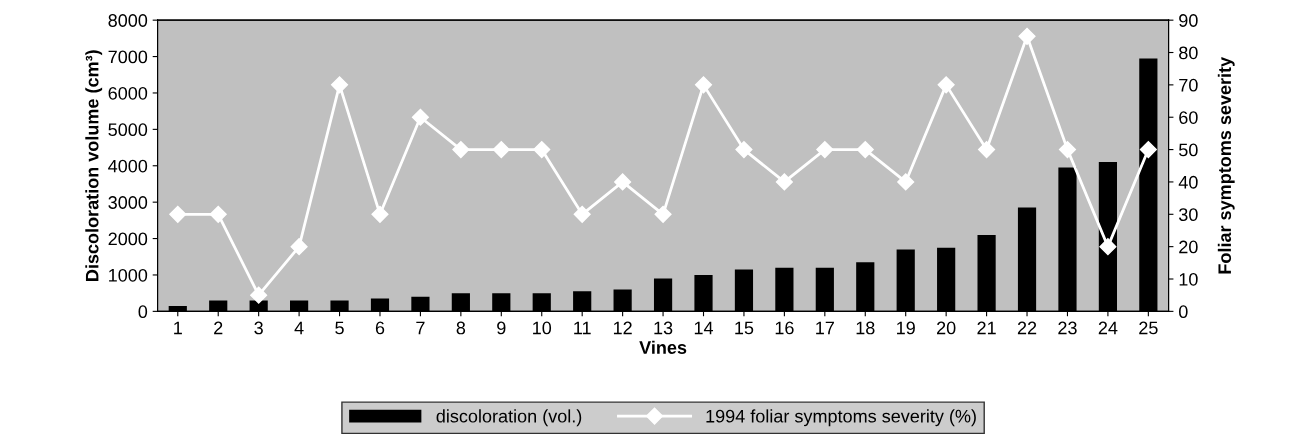  What do you see at coordinates (1188, 150) in the screenshot?
I see `y2-tick-label: 50` at bounding box center [1188, 150].